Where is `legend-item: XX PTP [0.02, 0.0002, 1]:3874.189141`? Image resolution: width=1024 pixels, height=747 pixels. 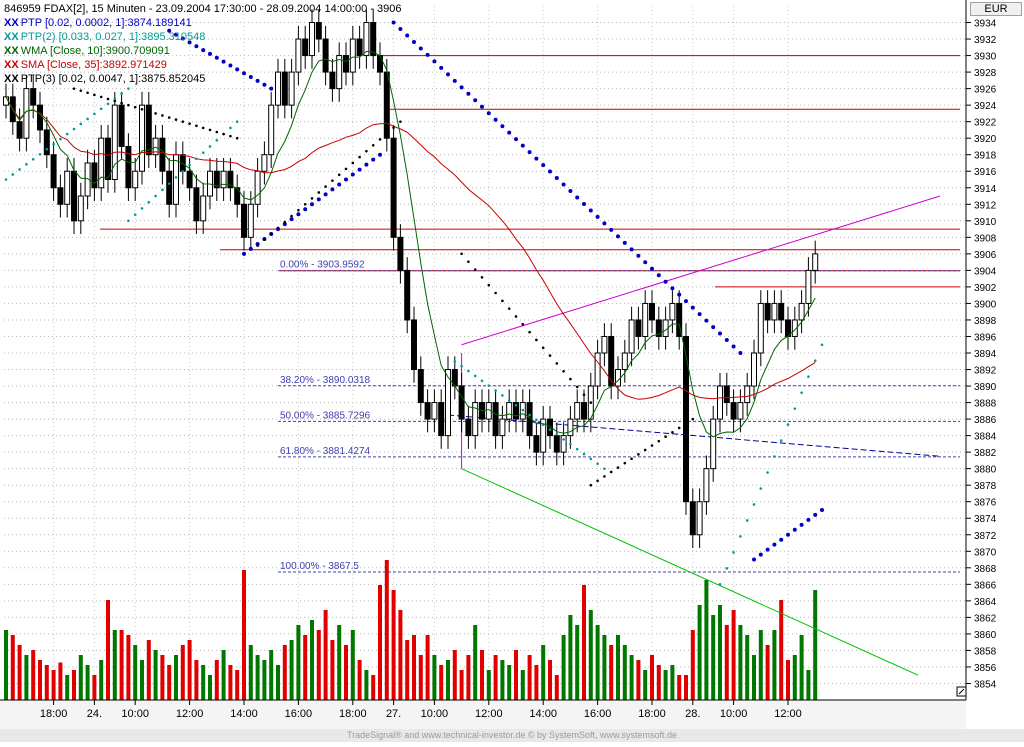
legend-item: XX PTP [0.02, 0.0002, 1]:3874.189141 is located at coordinates (203, 23).